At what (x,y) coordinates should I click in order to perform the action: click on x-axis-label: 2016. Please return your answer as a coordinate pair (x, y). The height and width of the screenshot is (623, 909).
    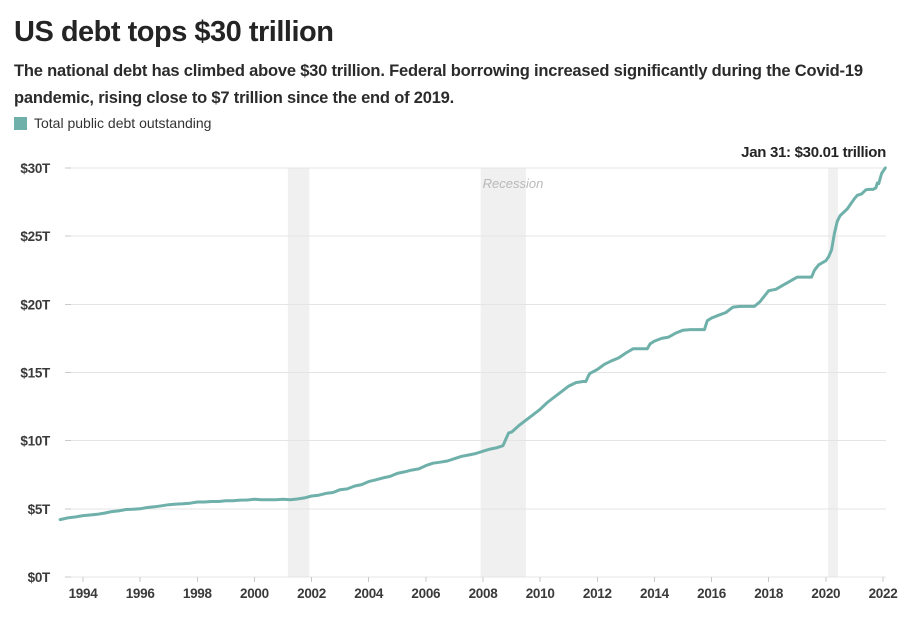
    Looking at the image, I should click on (712, 593).